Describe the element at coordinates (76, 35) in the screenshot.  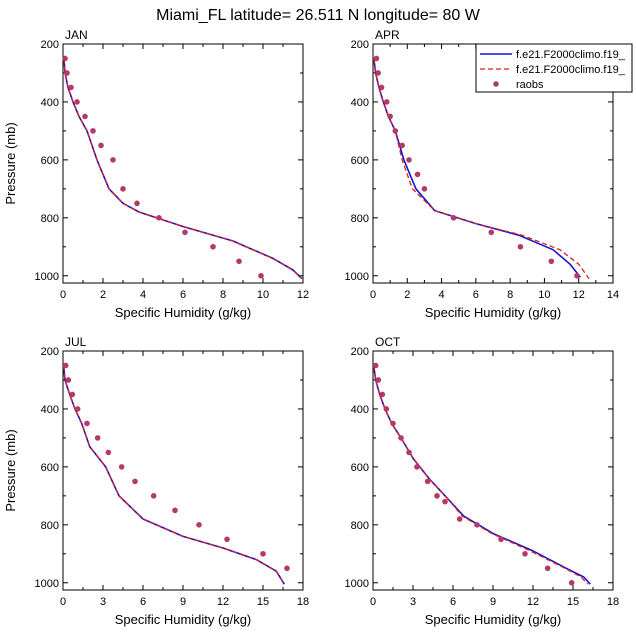
I see `panel-label: JAN` at that location.